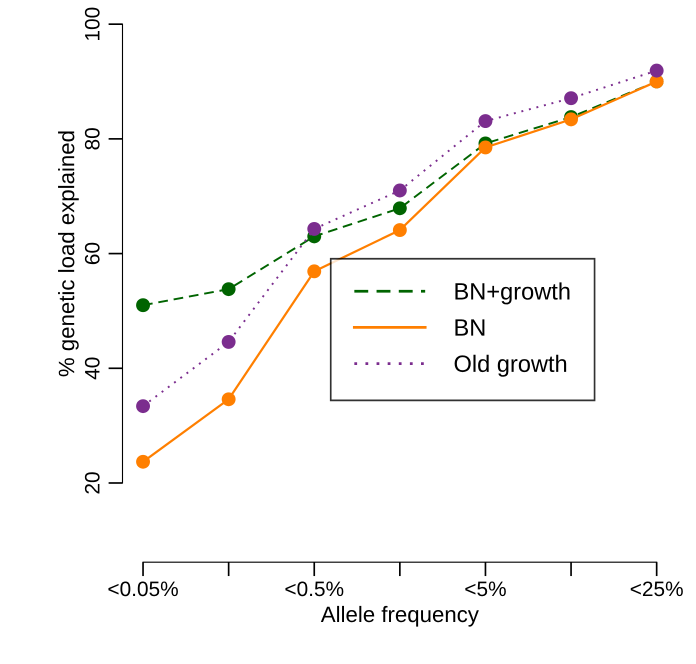  I want to click on x-tick-label: <5%, so click(485, 589).